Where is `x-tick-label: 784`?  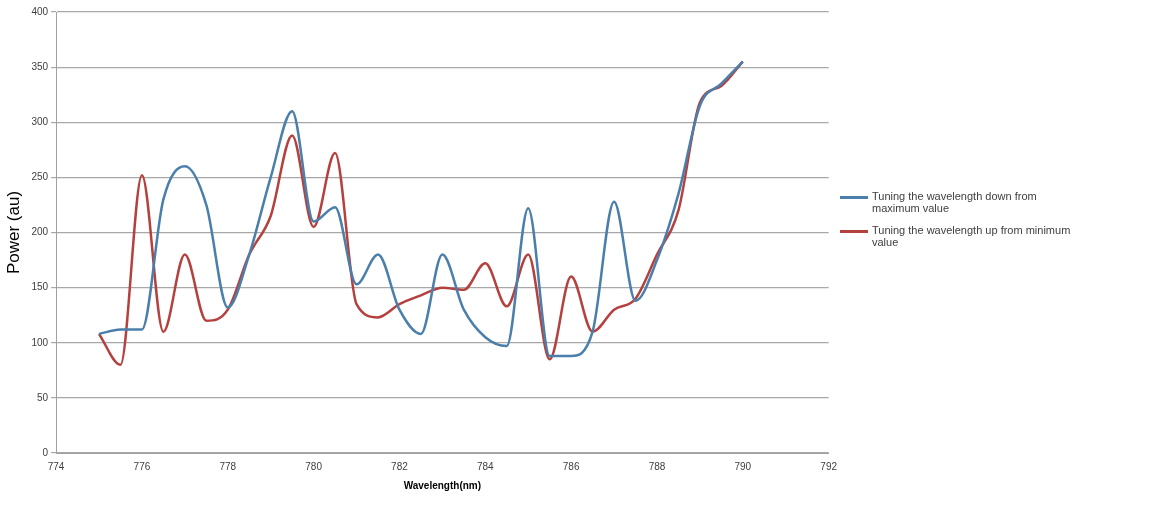 x-tick-label: 784 is located at coordinates (485, 466).